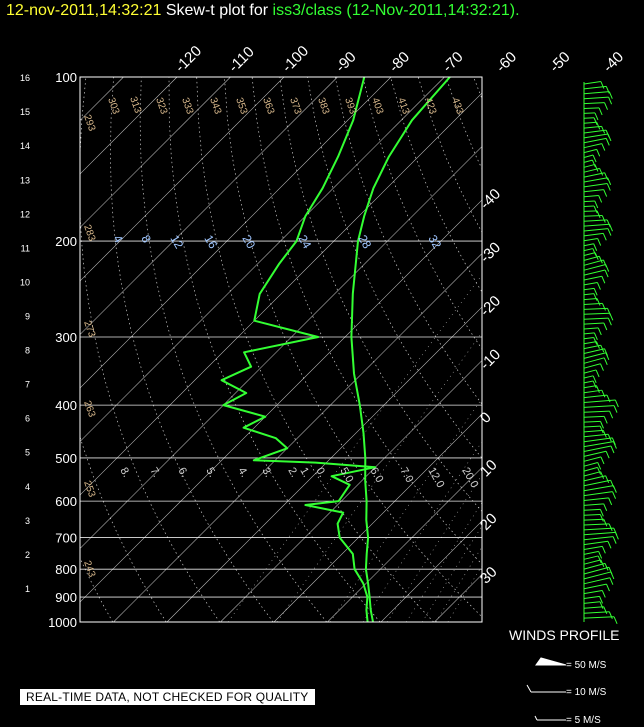 The image size is (644, 727). I want to click on right-temperature-label: -20, so click(490, 305).